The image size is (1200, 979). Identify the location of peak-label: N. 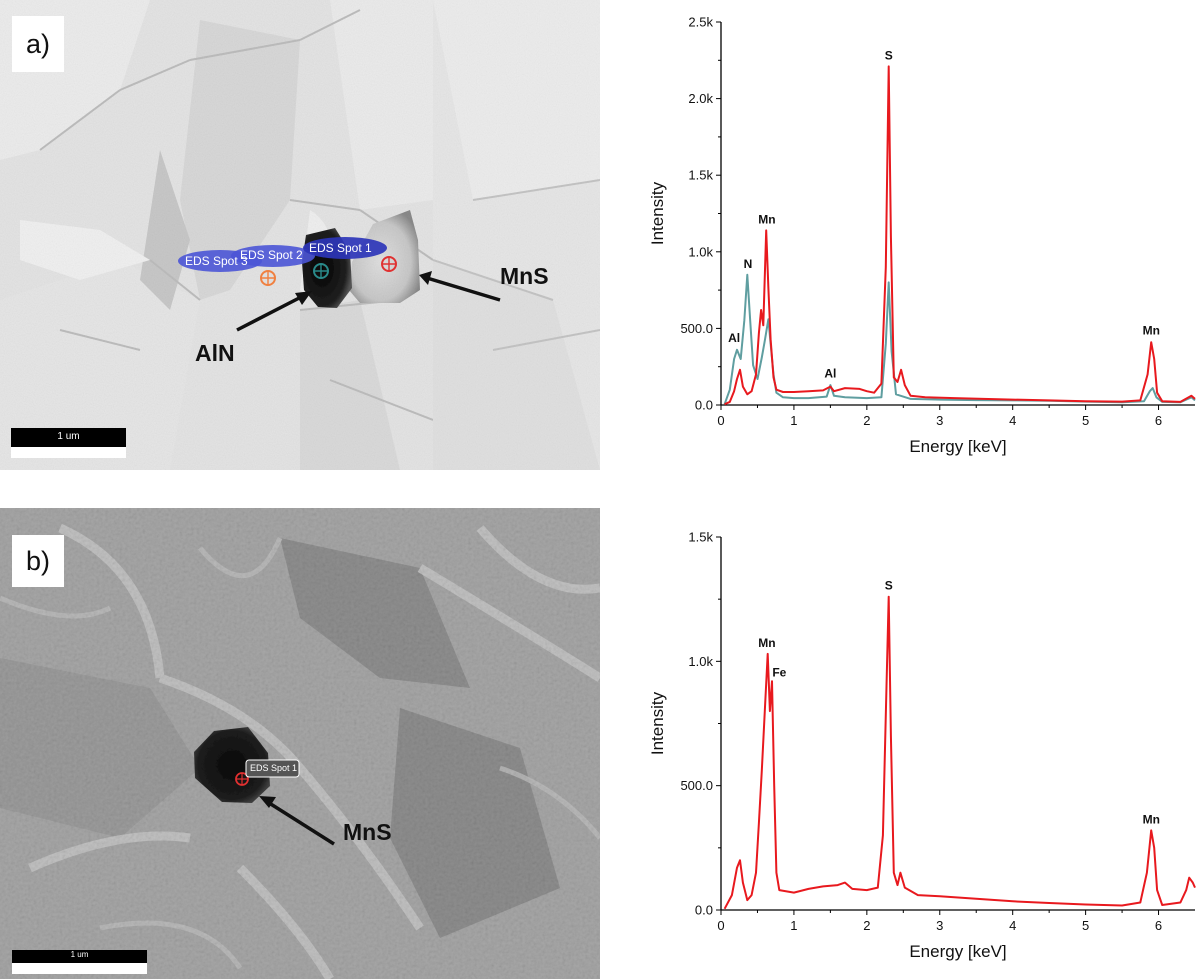
(748, 264).